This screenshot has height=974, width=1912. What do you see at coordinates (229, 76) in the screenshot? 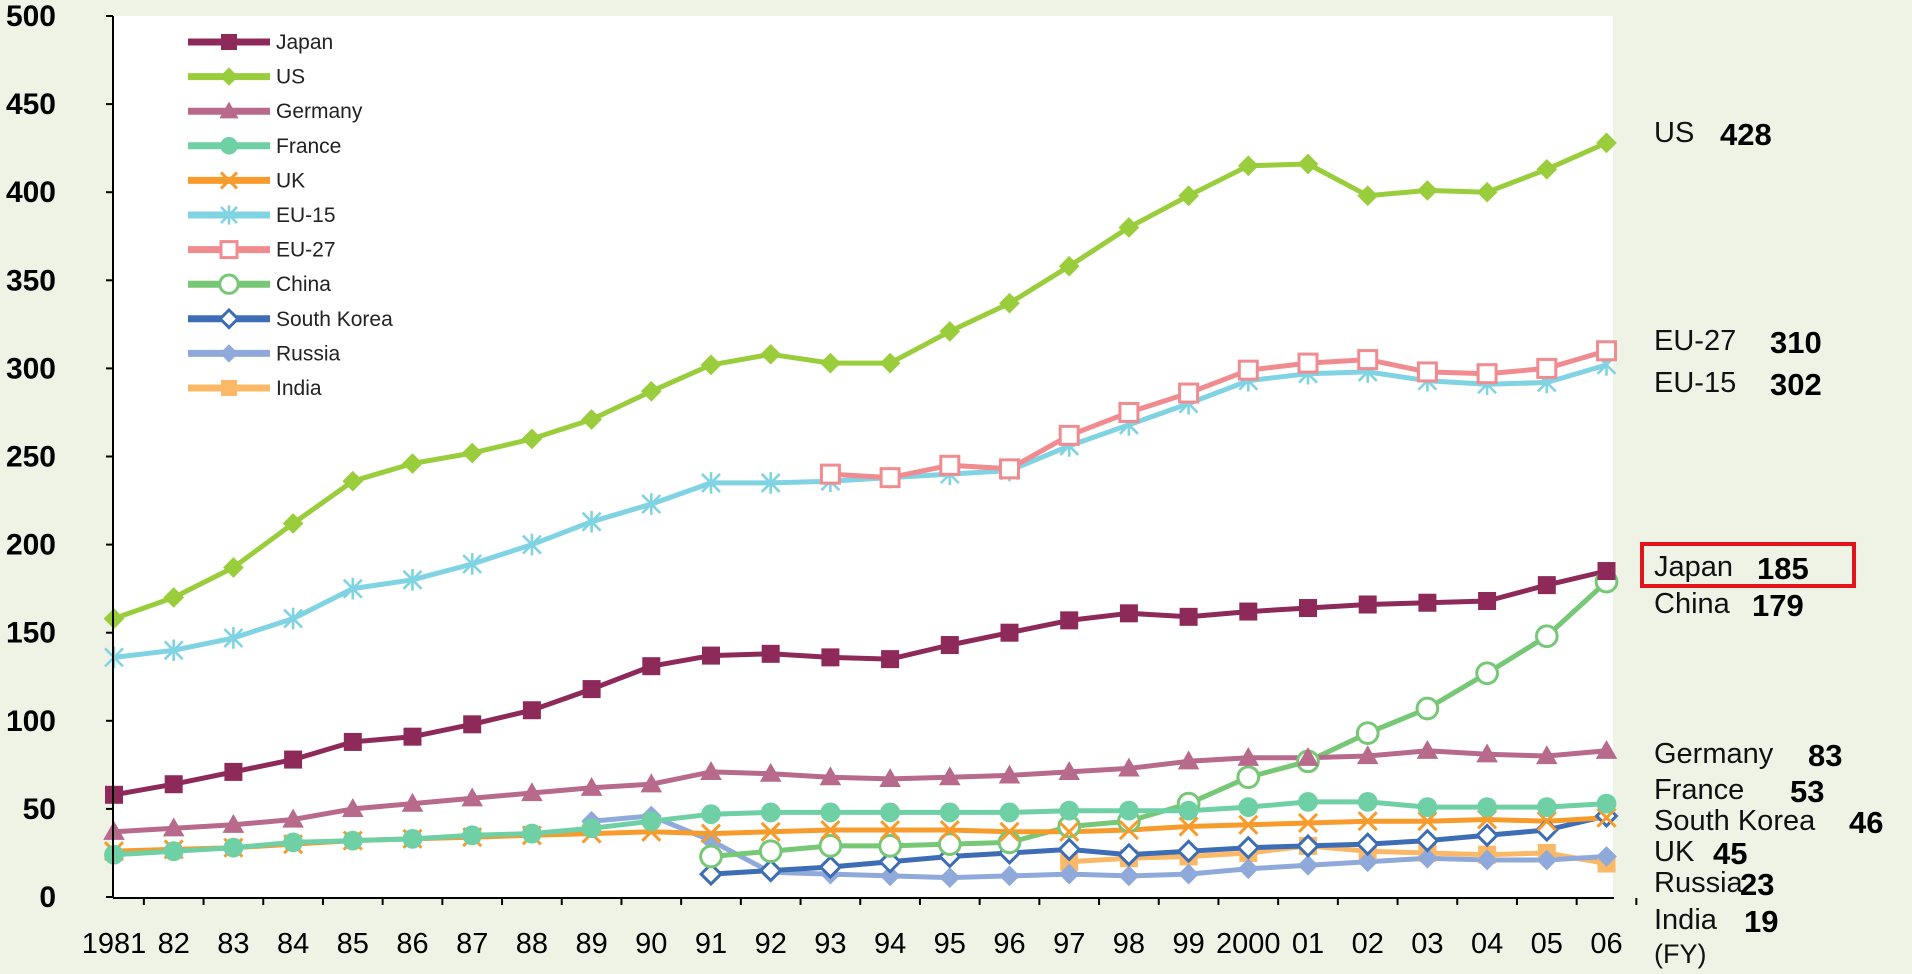
I see `legend-marker-us` at bounding box center [229, 76].